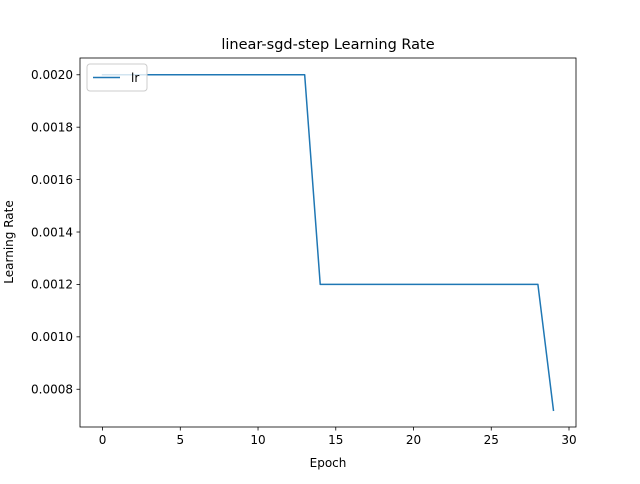 Image resolution: width=640 pixels, height=484 pixels. Describe the element at coordinates (52, 180) in the screenshot. I see `y-tick-label: 0.0016` at that location.